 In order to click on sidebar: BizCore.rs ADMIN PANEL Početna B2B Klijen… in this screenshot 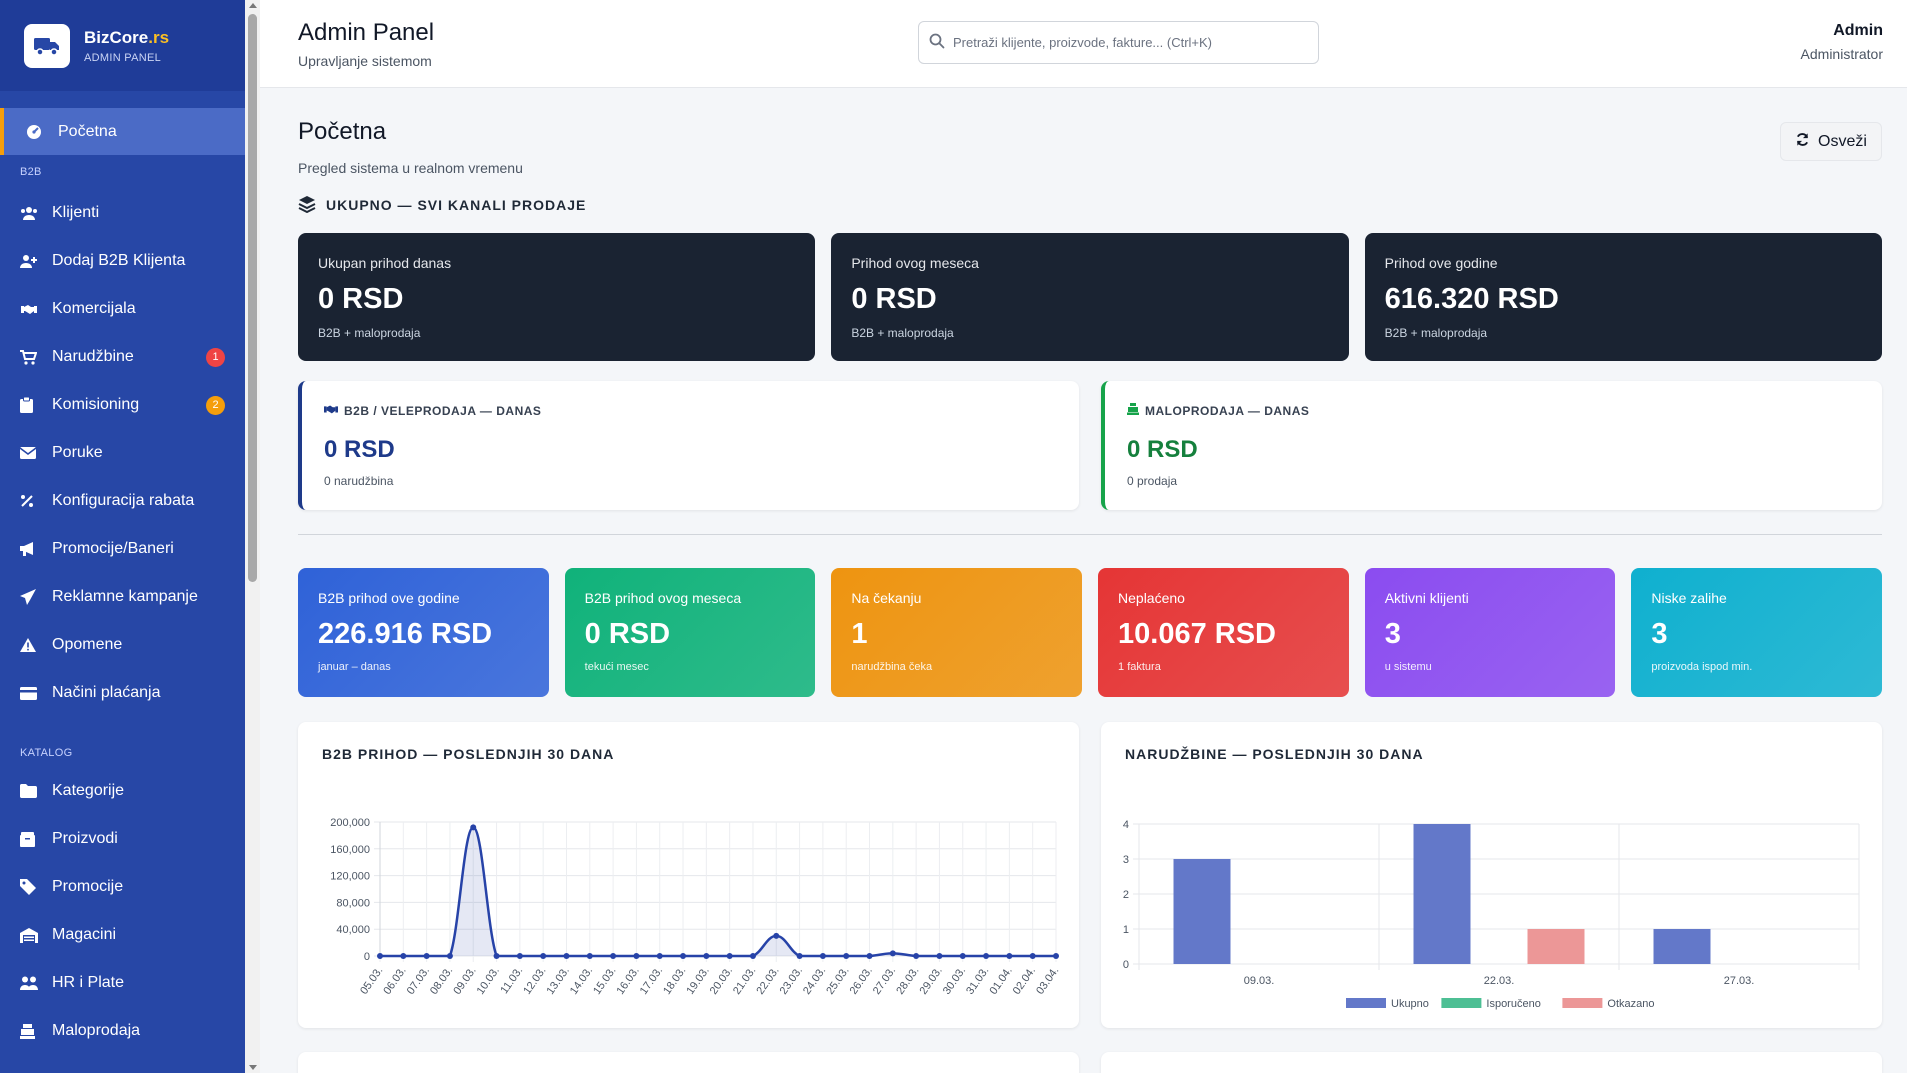, I will do `click(122, 536)`.